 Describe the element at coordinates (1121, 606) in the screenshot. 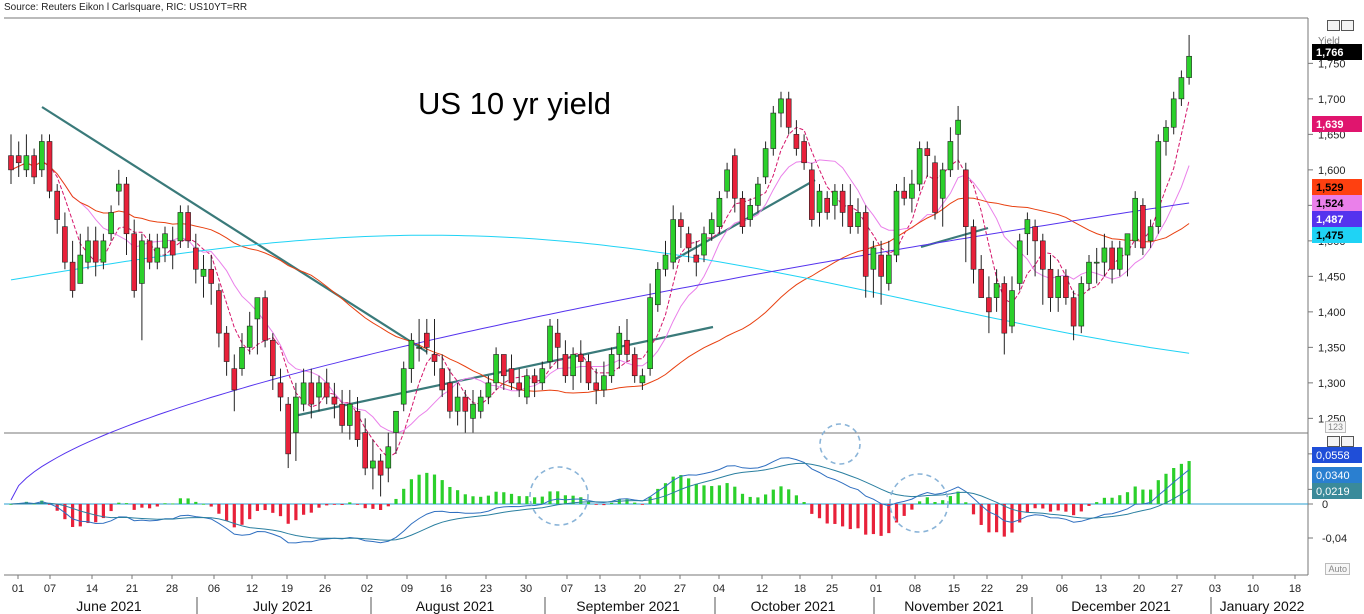

I see `month-label: December 2021` at that location.